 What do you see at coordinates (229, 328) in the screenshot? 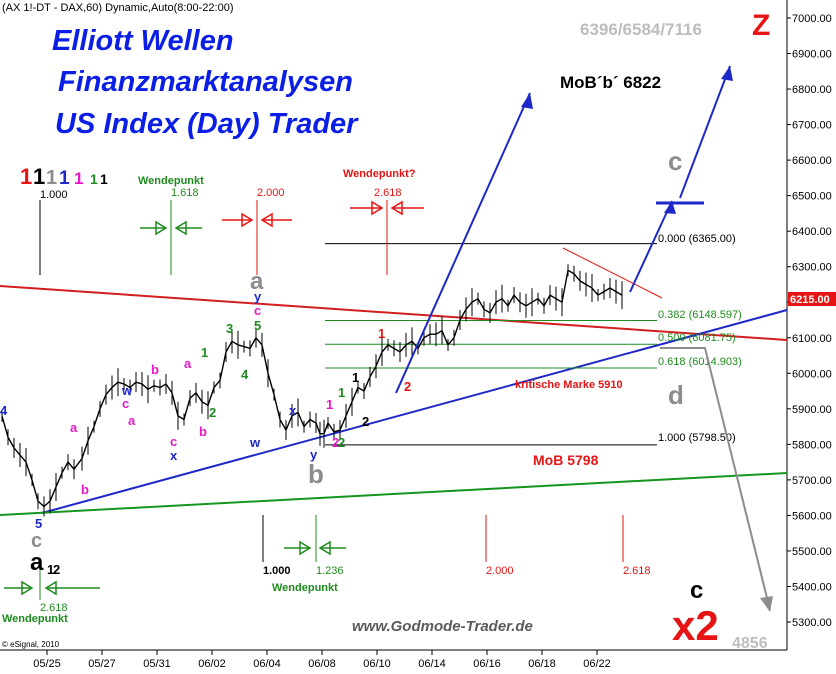
I see `svg-text: 3` at bounding box center [229, 328].